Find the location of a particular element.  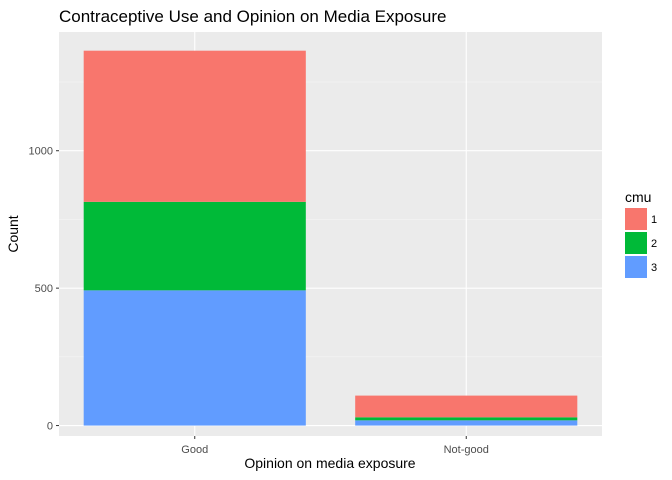

y-axis: 0 500 1000 is located at coordinates (44, 289).